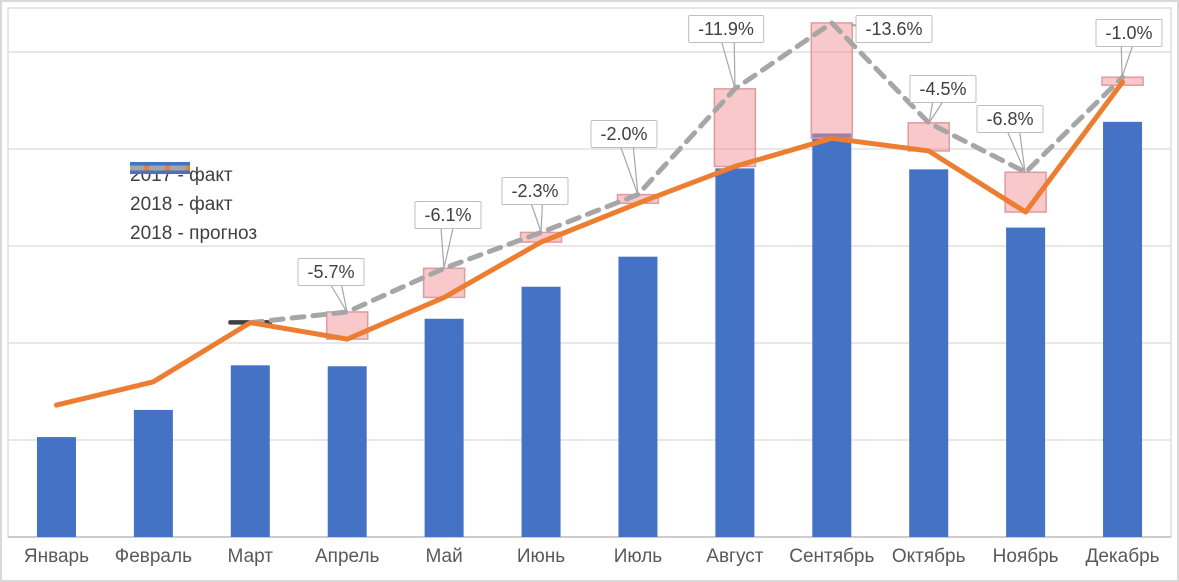  What do you see at coordinates (56, 556) in the screenshot?
I see `month-label-0: Январь` at bounding box center [56, 556].